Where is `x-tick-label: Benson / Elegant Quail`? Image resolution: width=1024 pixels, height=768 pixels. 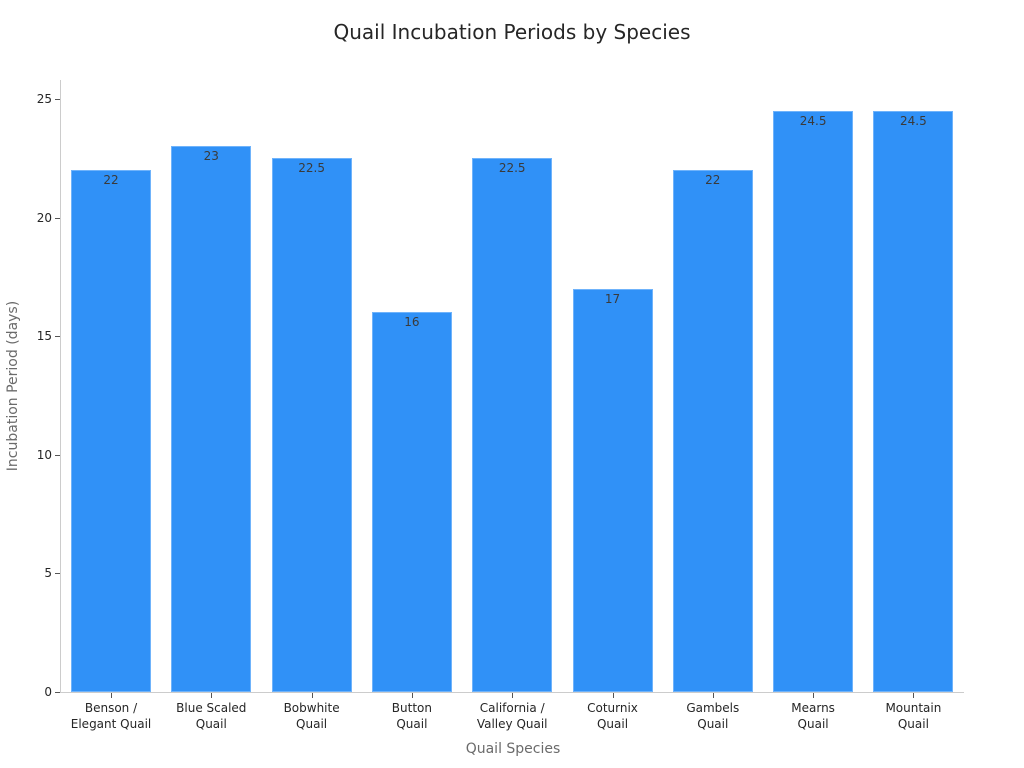 x-tick-label: Benson / Elegant Quail is located at coordinates (111, 716).